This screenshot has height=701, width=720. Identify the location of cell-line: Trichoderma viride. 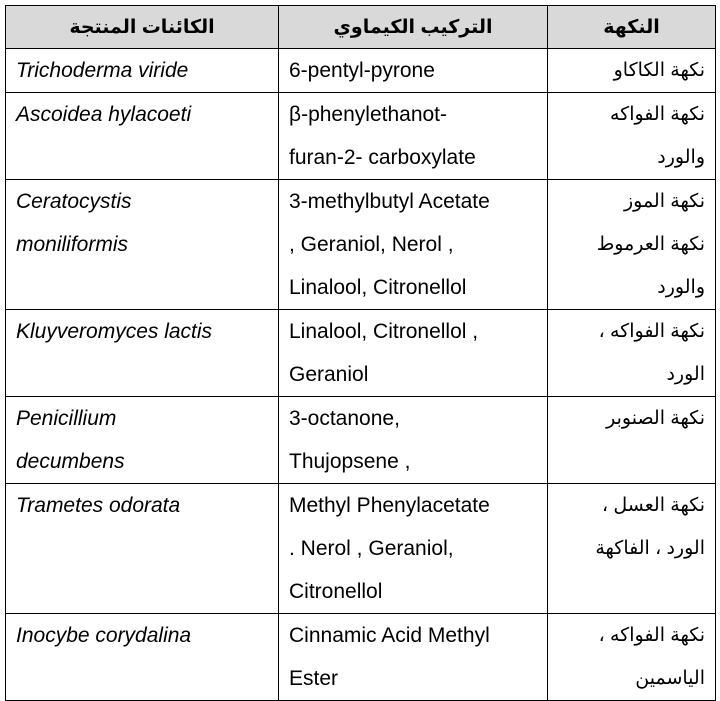
(102, 70).